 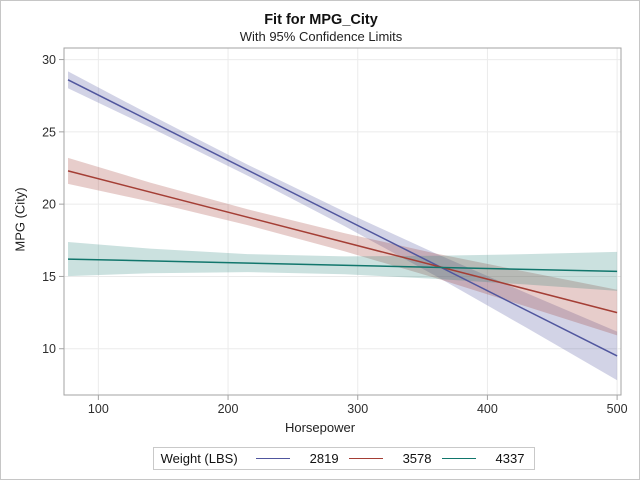 What do you see at coordinates (199, 458) in the screenshot?
I see `legend-title: Weight (LBS)` at bounding box center [199, 458].